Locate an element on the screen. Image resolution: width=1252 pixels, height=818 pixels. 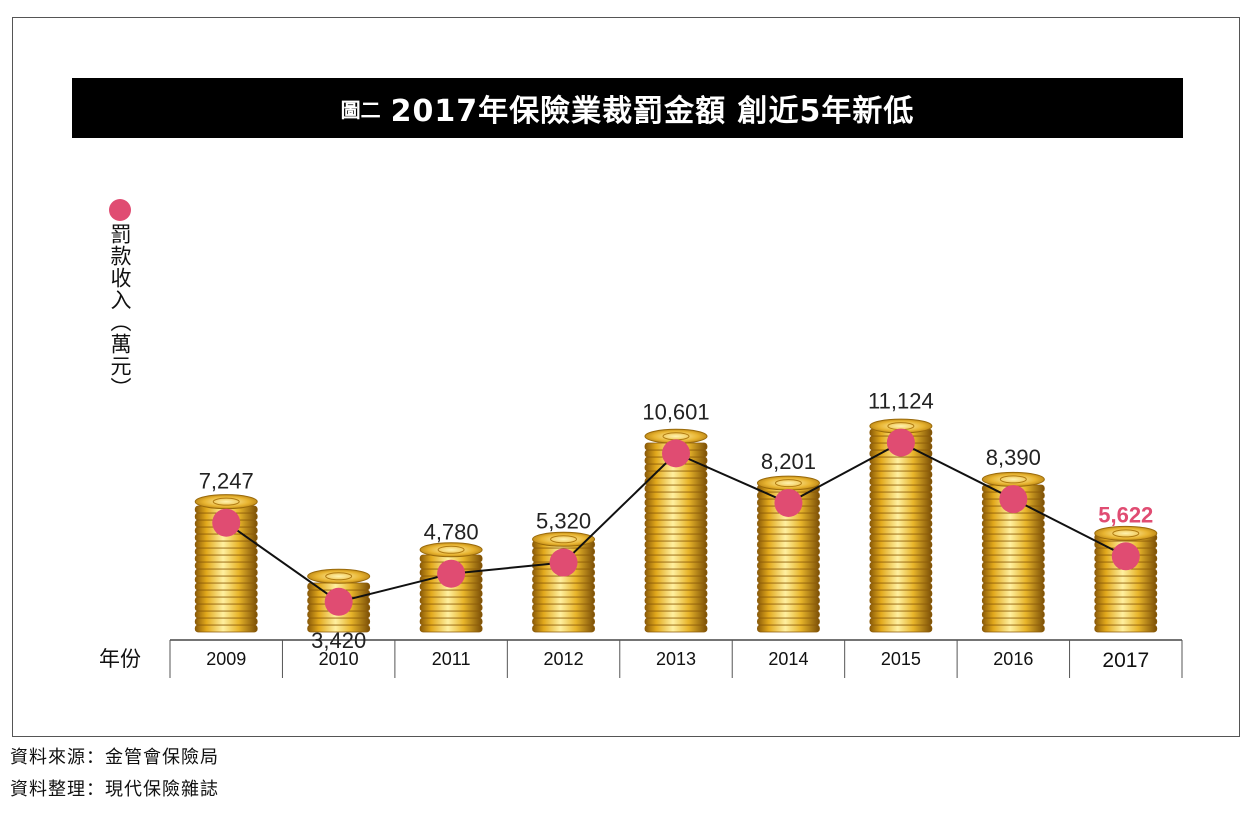
data-label: 4,780 is located at coordinates (451, 532).